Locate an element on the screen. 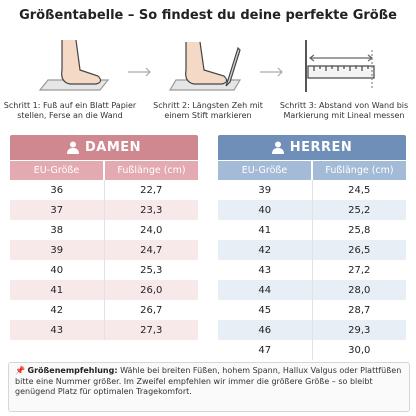  table-row: 41 26,0 is located at coordinates (104, 290).